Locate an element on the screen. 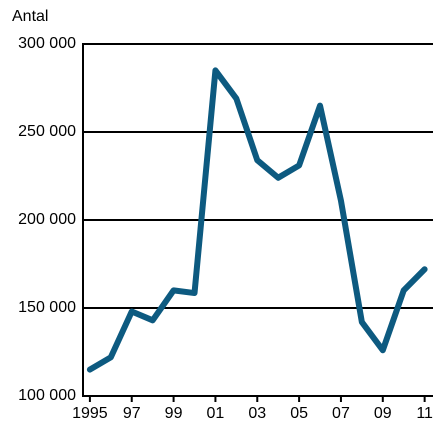 Image resolution: width=433 pixels, height=423 pixels. x-tick-label: 05 is located at coordinates (299, 413).